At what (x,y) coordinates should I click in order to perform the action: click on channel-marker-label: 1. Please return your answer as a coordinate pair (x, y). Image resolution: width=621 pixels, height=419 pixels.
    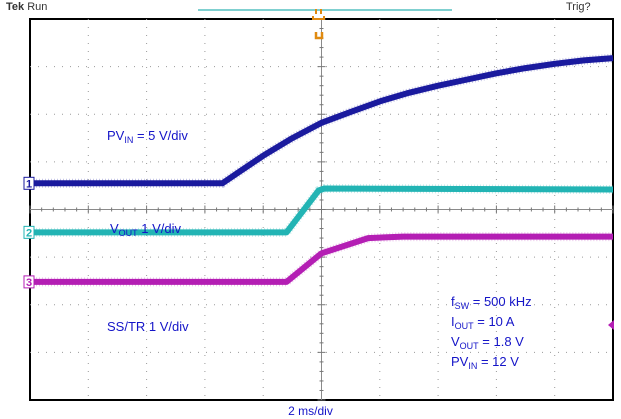
    Looking at the image, I should click on (29, 184).